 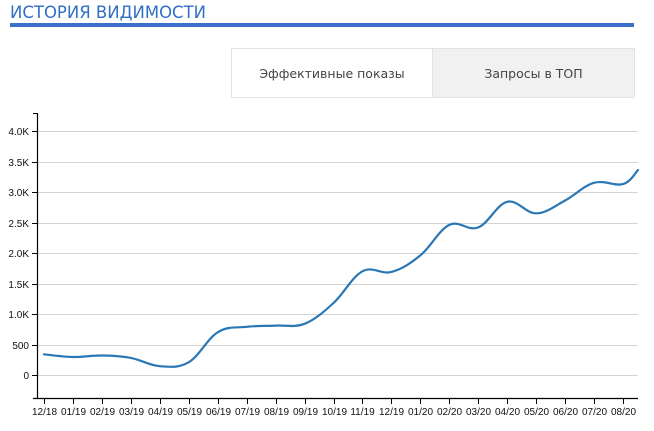 What do you see at coordinates (536, 412) in the screenshot?
I see `x-tick-label: 05/20` at bounding box center [536, 412].